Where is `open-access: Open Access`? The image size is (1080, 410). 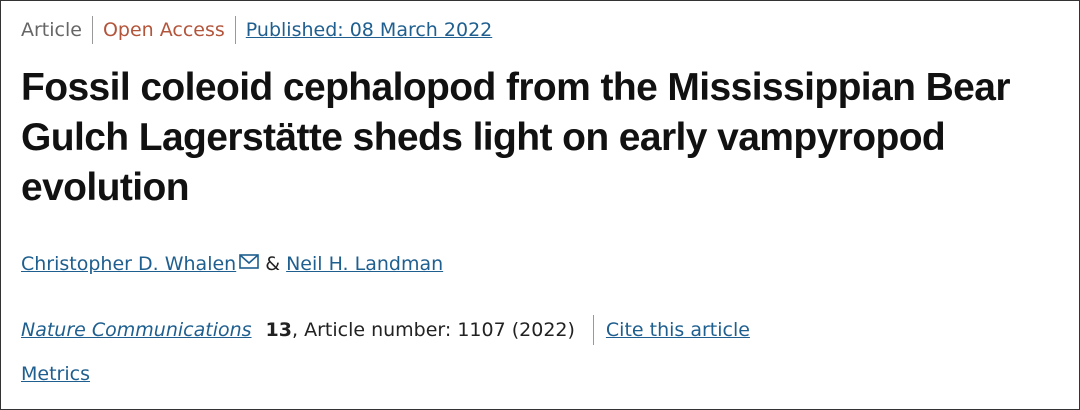
open-access: Open Access is located at coordinates (163, 30).